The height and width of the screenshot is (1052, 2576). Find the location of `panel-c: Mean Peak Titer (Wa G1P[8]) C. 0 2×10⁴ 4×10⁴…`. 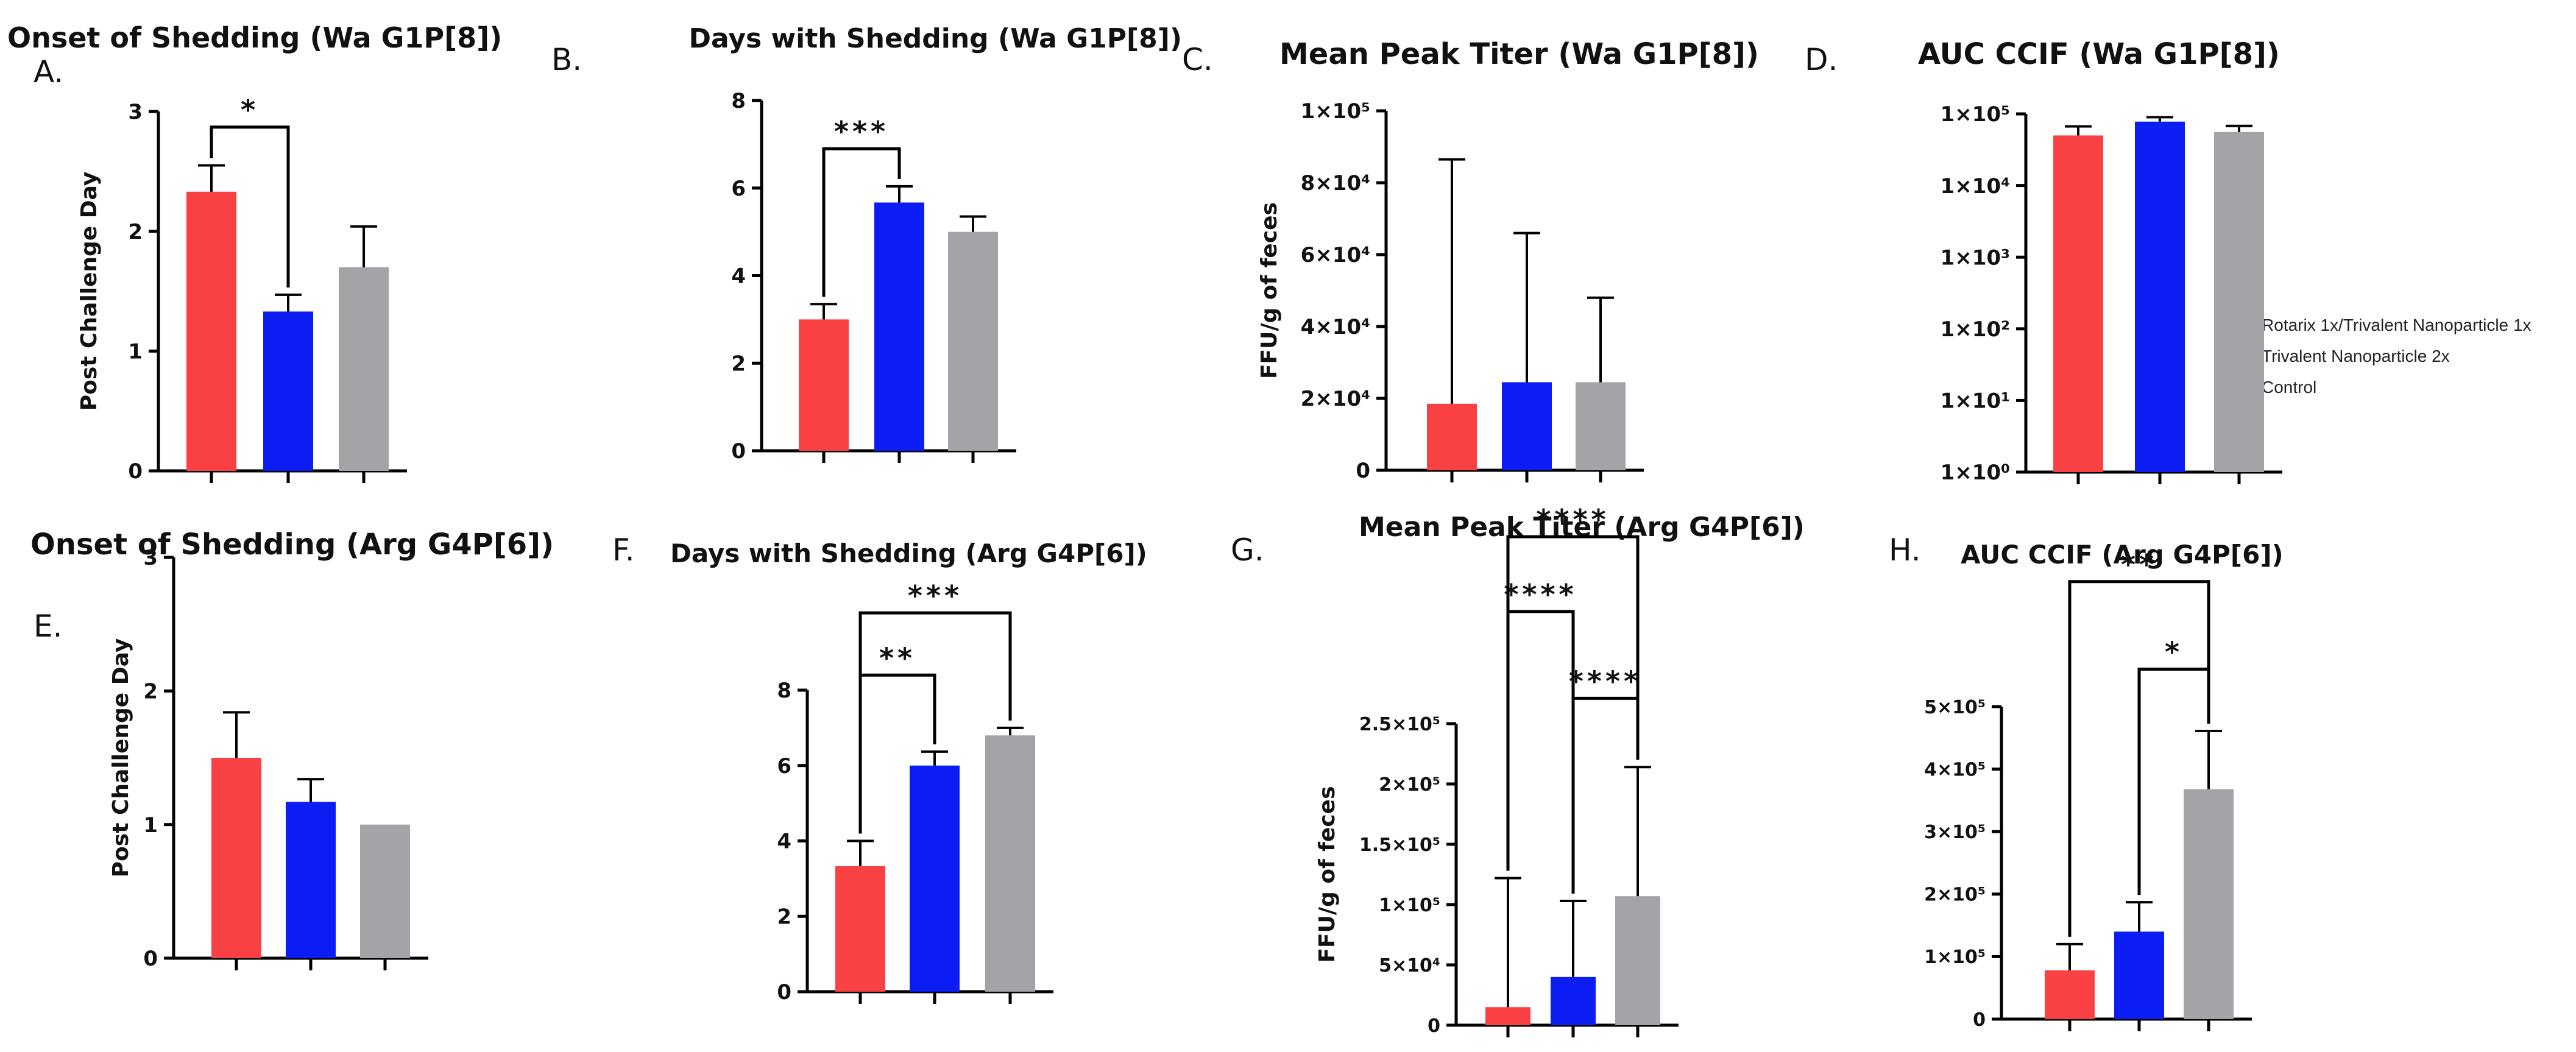

panel-c: Mean Peak Titer (Wa G1P[8]) C. 0 2×10⁴ 4×10⁴… is located at coordinates (1470, 260).